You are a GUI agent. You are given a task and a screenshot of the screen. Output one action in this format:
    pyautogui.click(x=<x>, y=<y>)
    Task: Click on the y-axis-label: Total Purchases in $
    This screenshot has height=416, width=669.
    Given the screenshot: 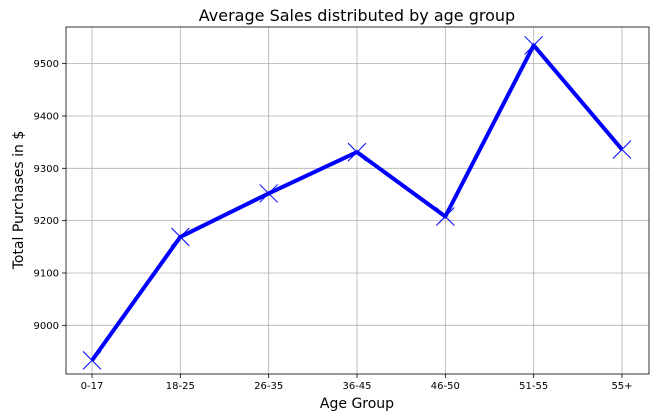 What is the action you would take?
    pyautogui.click(x=19, y=201)
    